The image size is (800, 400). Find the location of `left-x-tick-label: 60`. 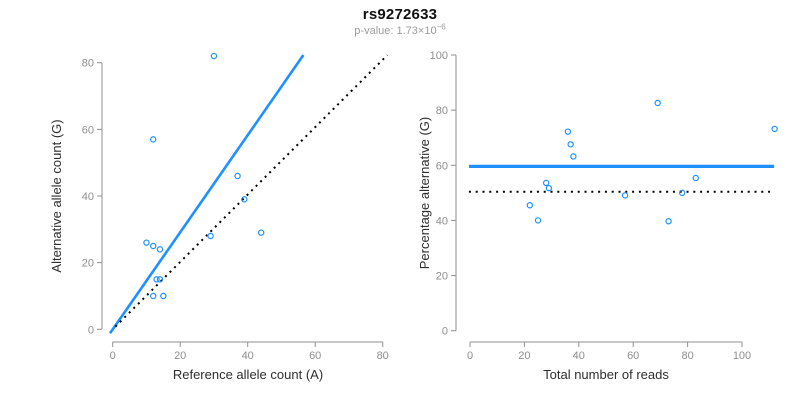

left-x-tick-label: 60 is located at coordinates (315, 356).